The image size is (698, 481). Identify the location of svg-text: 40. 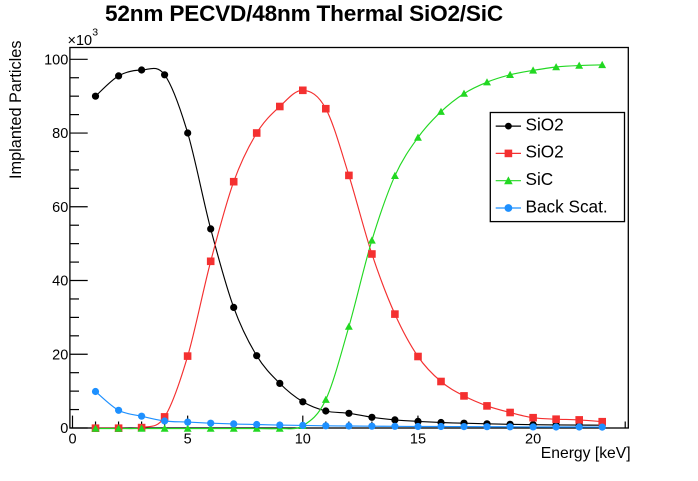
(60, 282).